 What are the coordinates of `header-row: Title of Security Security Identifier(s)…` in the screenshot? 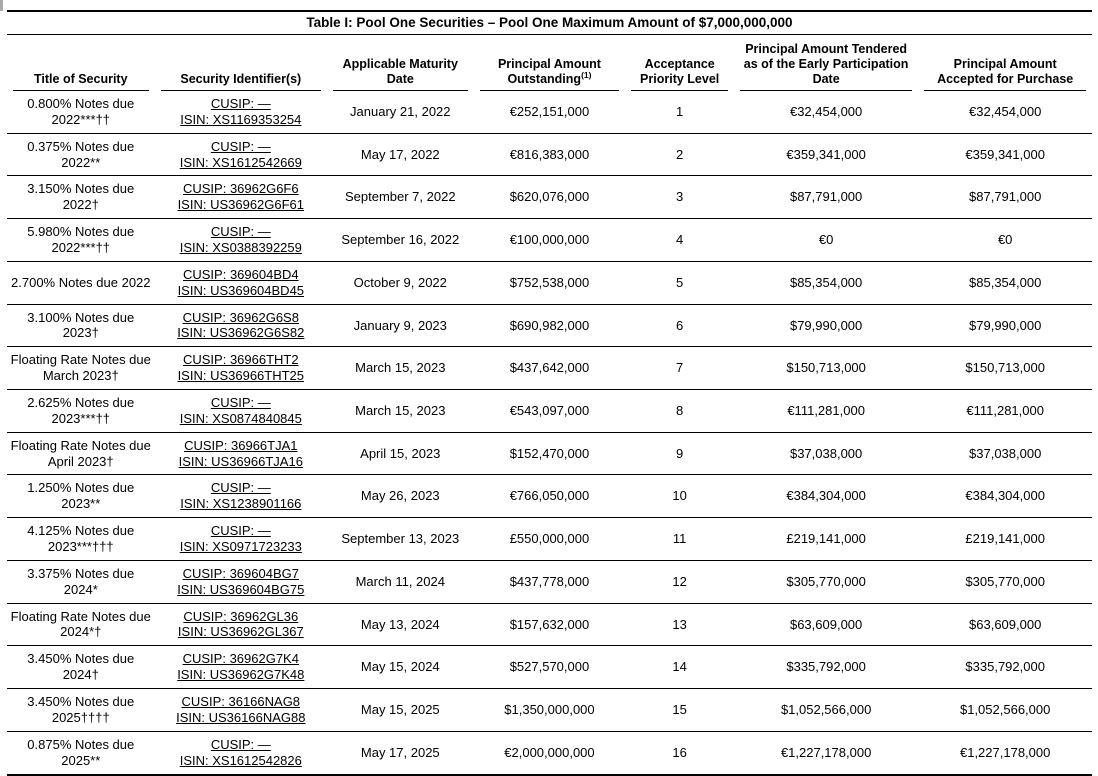 It's located at (549, 63).